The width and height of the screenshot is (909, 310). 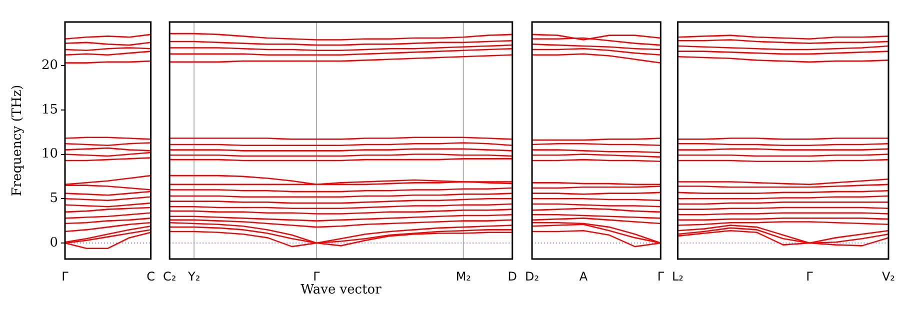 I want to click on x-tick-label: L₂, so click(x=678, y=276).